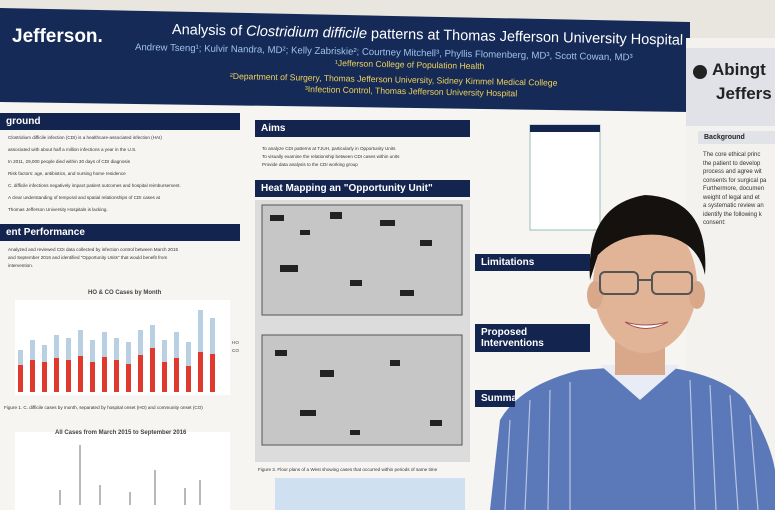 The width and height of the screenshot is (775, 510). Describe the element at coordinates (495, 398) in the screenshot. I see `section-heading: Summar` at that location.